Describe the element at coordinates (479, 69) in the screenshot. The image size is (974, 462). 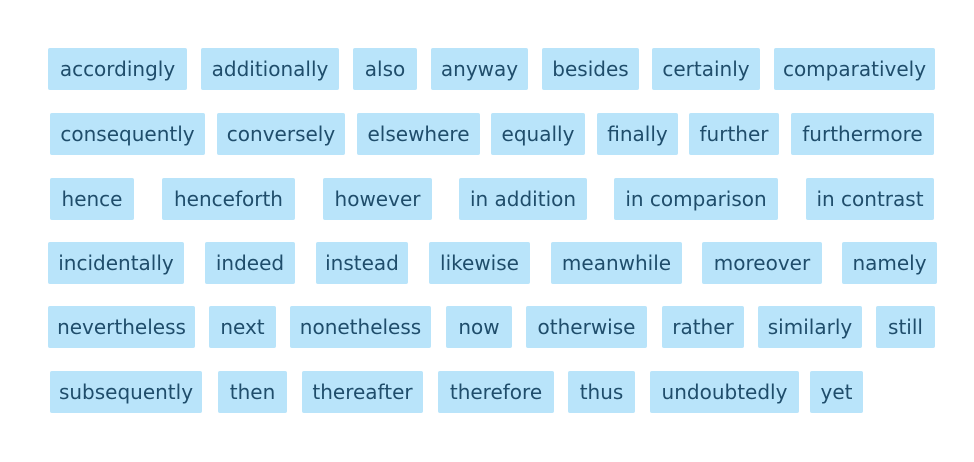
I see `word-chip: anyway` at that location.